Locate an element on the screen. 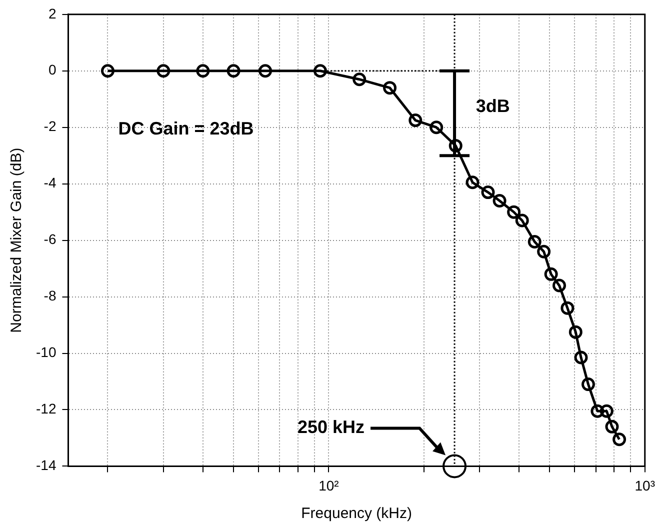  y-axis-title: Normalized Mixer Gain (dB) is located at coordinates (17, 240).